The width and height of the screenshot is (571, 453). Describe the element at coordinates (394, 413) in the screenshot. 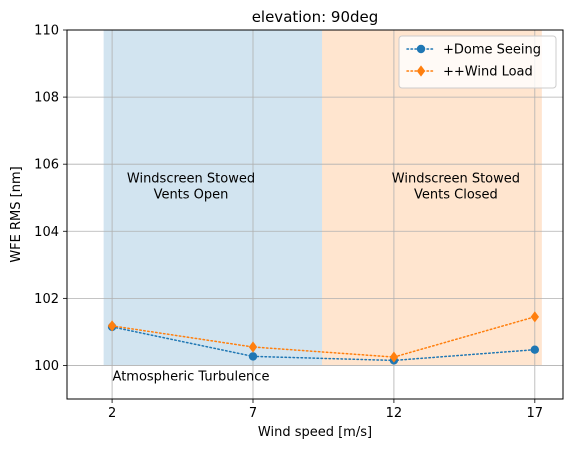

I see `x-tick-label: 12` at that location.